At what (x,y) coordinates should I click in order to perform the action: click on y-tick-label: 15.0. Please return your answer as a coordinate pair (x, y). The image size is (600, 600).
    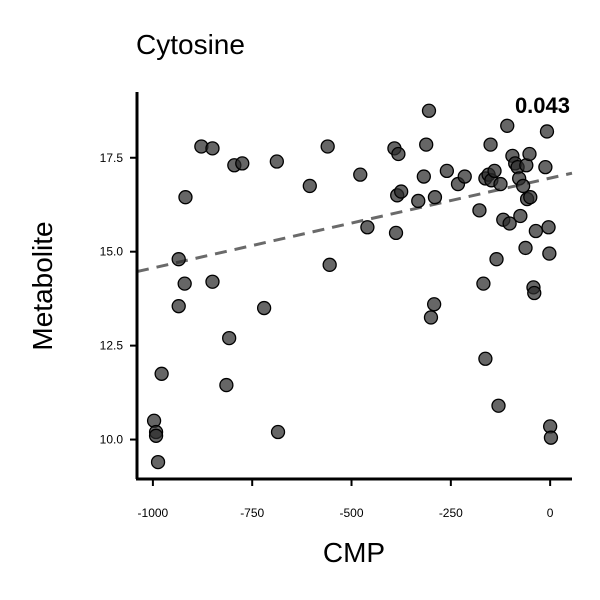
    Looking at the image, I should click on (112, 252).